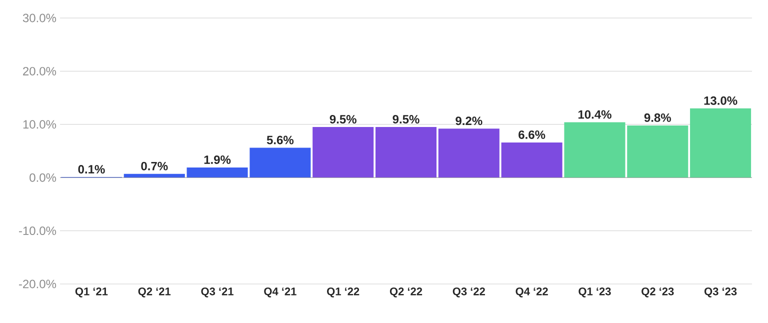 This screenshot has width=768, height=323. Describe the element at coordinates (217, 293) in the screenshot. I see `x-tick-label: Q3 ‘21` at that location.